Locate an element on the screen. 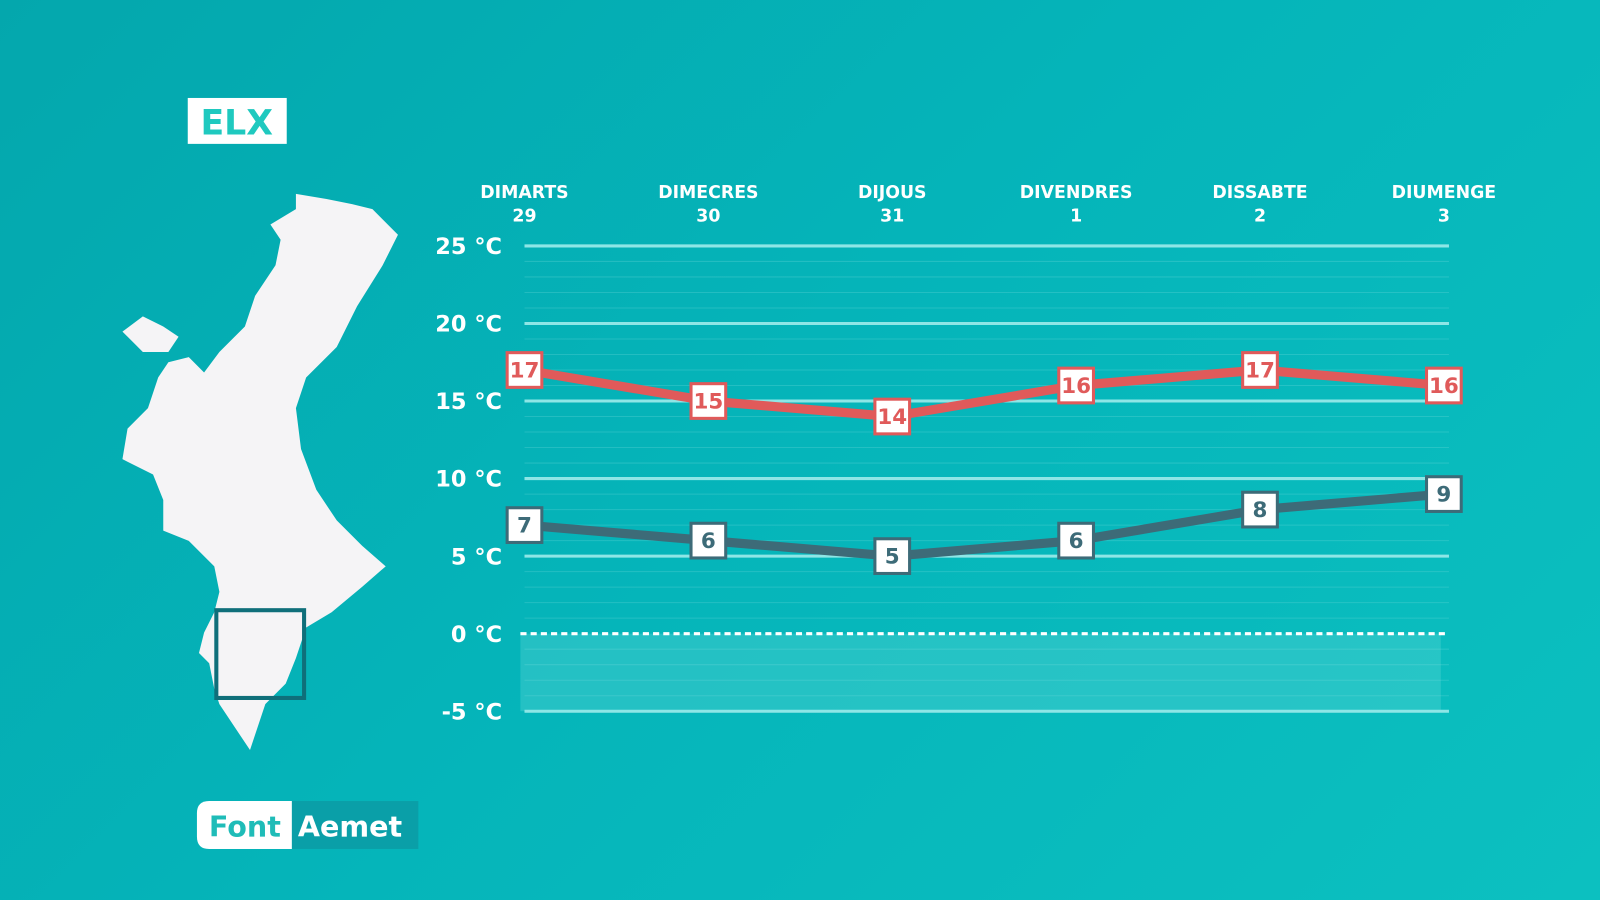  data-label: 5 is located at coordinates (892, 557).